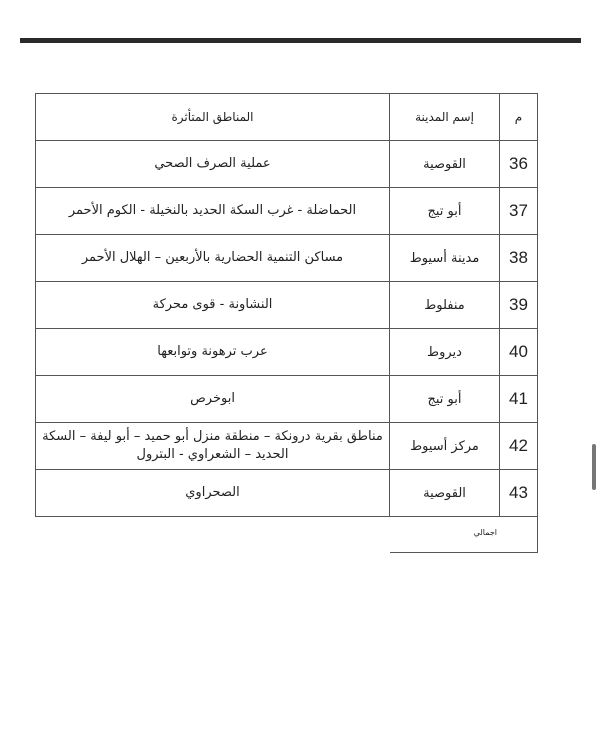 This screenshot has height=732, width=600. I want to click on total-label: اجمالي, so click(485, 532).